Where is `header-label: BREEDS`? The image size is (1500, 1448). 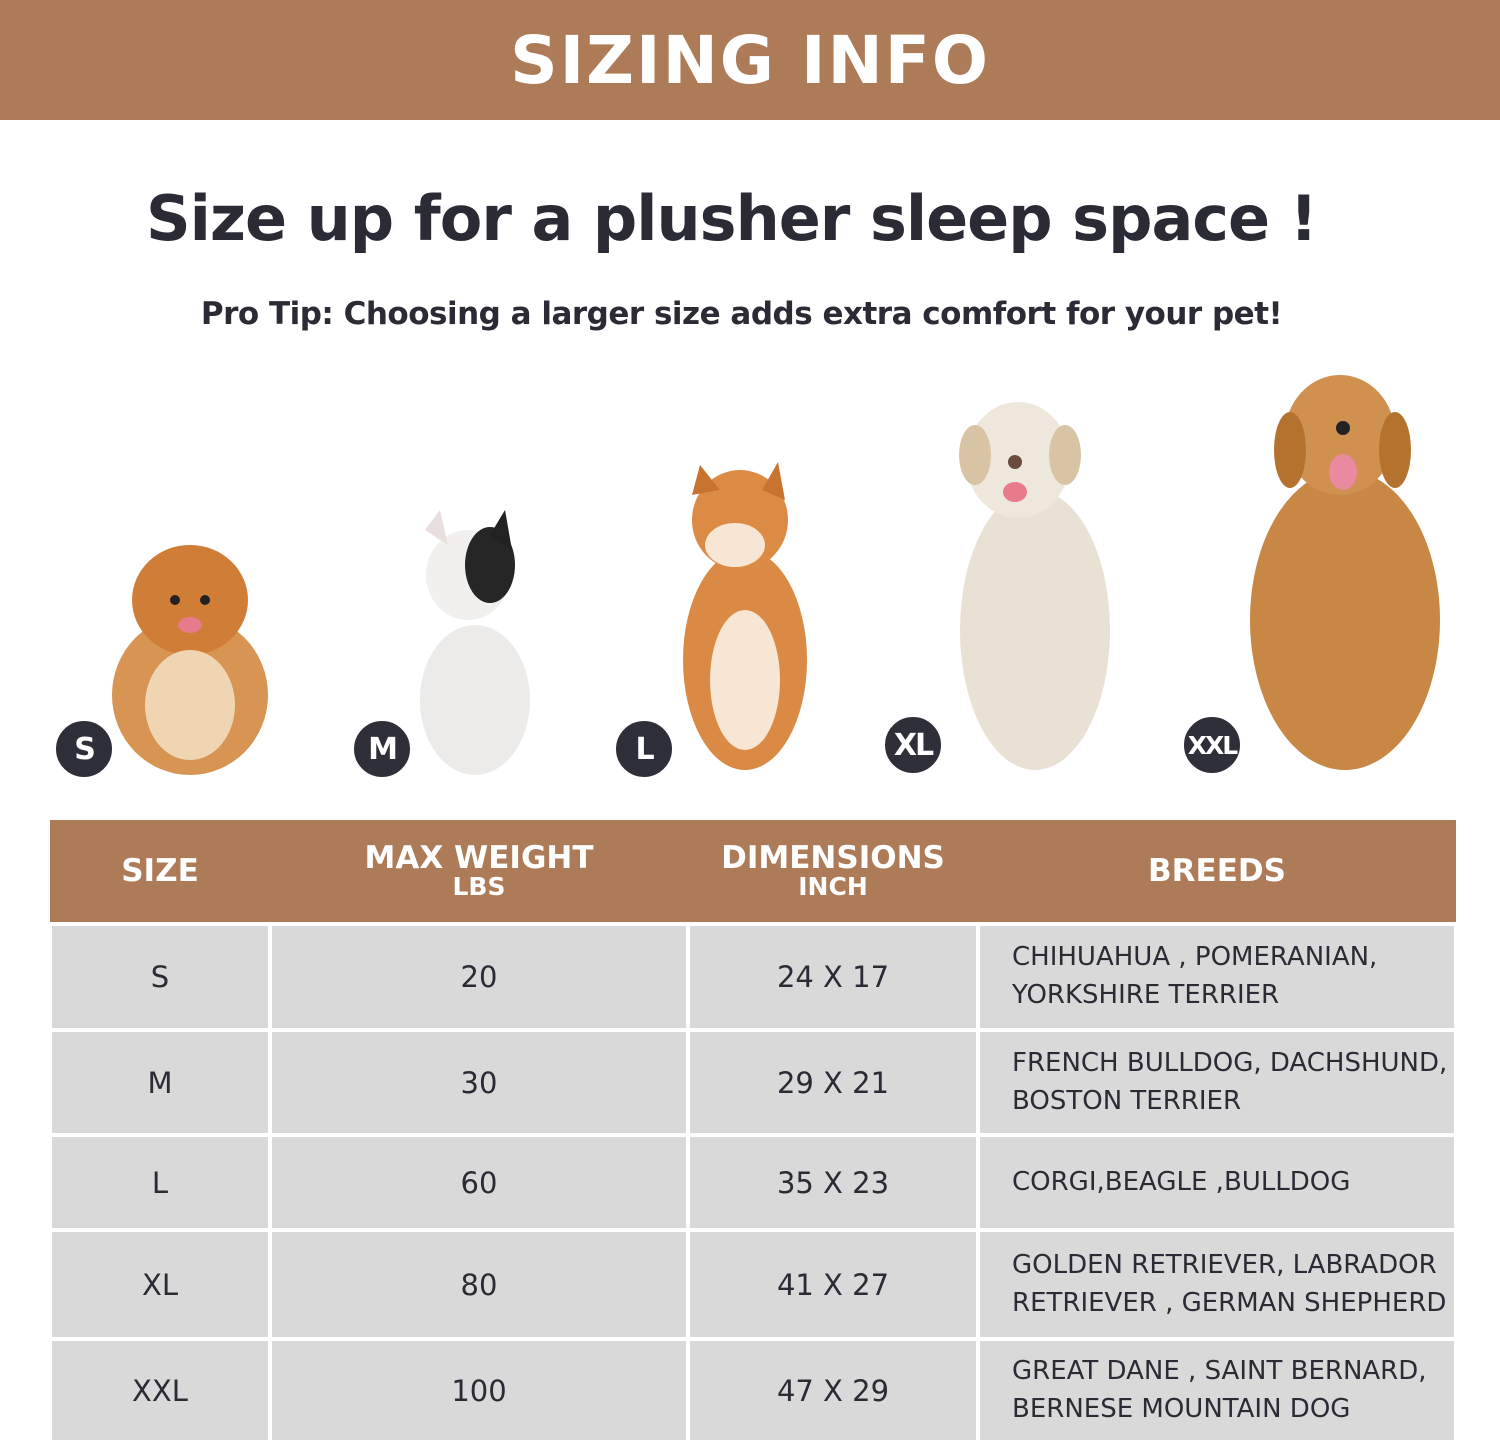
header-label: BREEDS is located at coordinates (1217, 870).